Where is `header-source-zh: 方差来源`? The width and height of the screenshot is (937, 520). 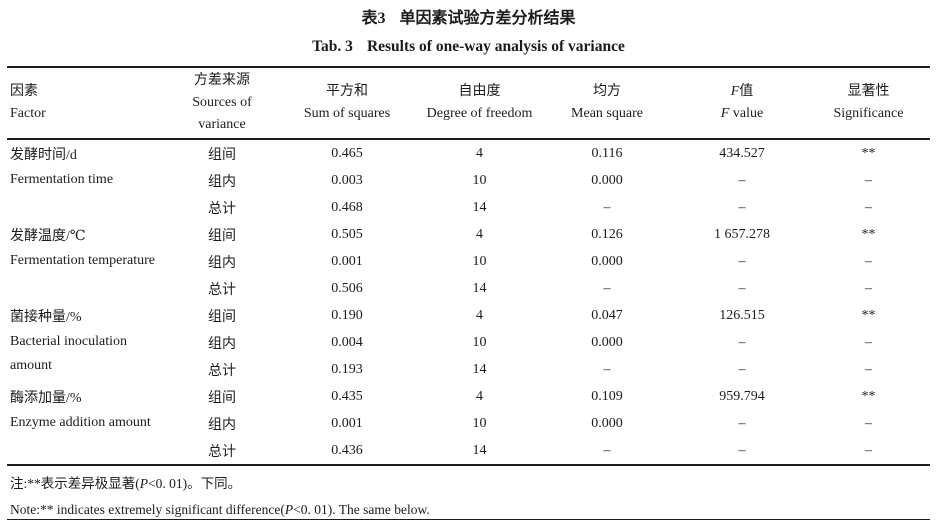
header-source-zh: 方差来源 is located at coordinates (222, 80).